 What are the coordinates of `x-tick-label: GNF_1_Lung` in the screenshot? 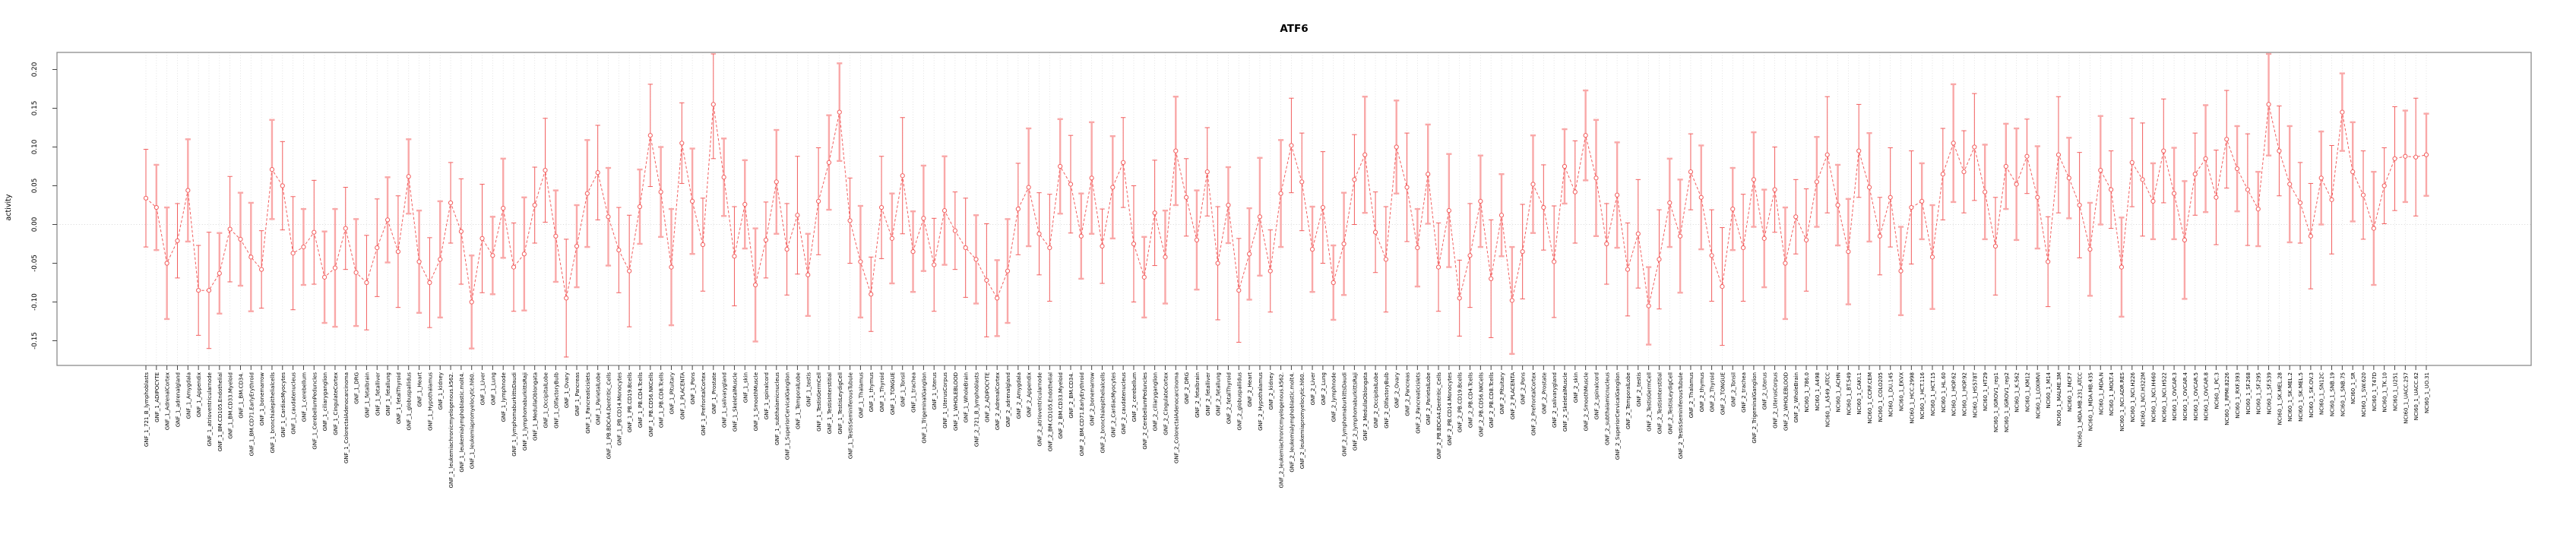 It's located at (493, 388).